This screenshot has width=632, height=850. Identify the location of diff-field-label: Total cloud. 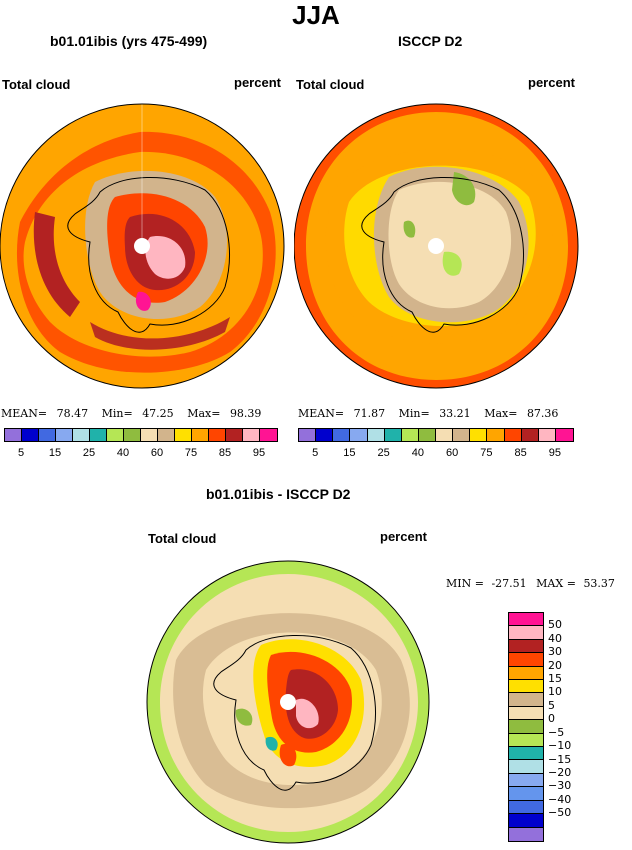
(182, 538).